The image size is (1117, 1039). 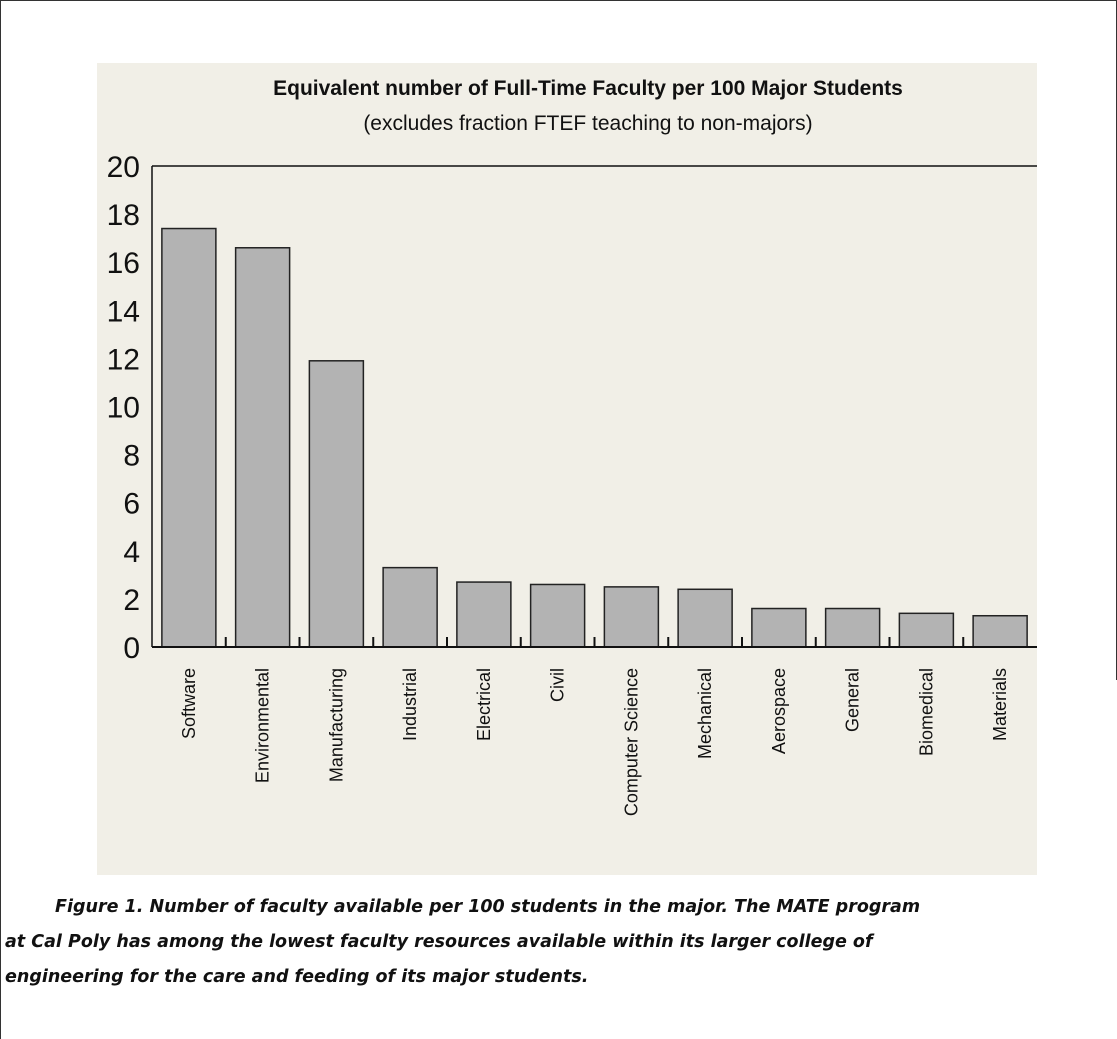 What do you see at coordinates (123, 311) in the screenshot?
I see `y-tick-label: 14` at bounding box center [123, 311].